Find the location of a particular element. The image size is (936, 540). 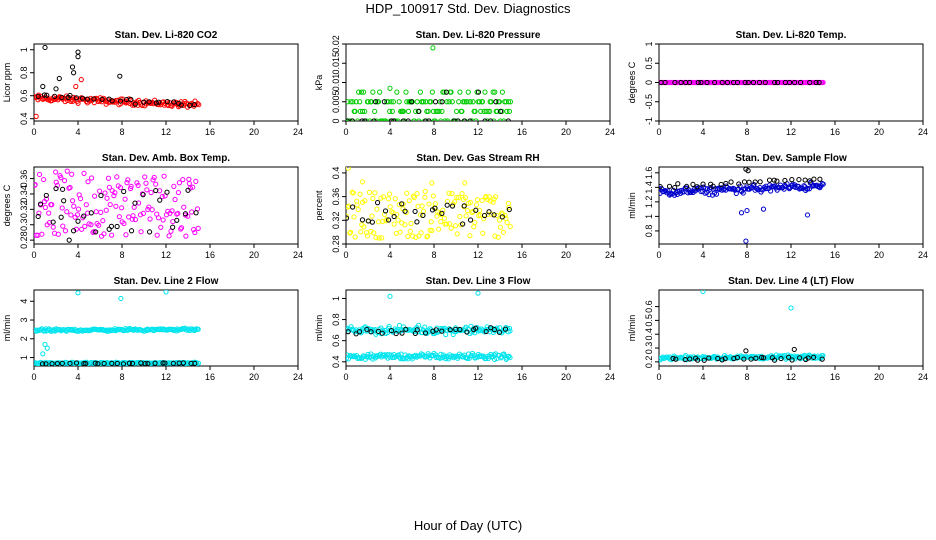

x-tick-label: 4 is located at coordinates (77, 377).